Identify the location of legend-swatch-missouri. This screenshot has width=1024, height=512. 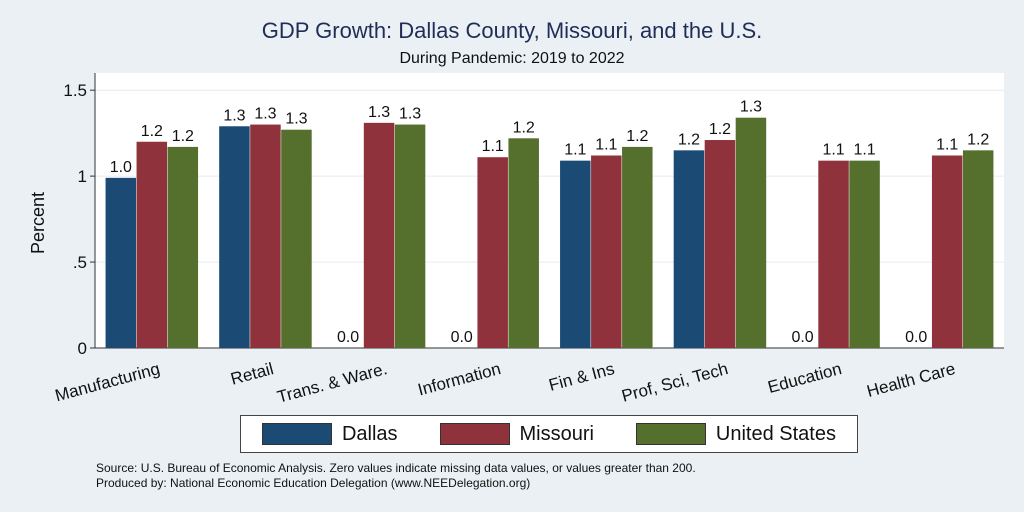
(474, 434).